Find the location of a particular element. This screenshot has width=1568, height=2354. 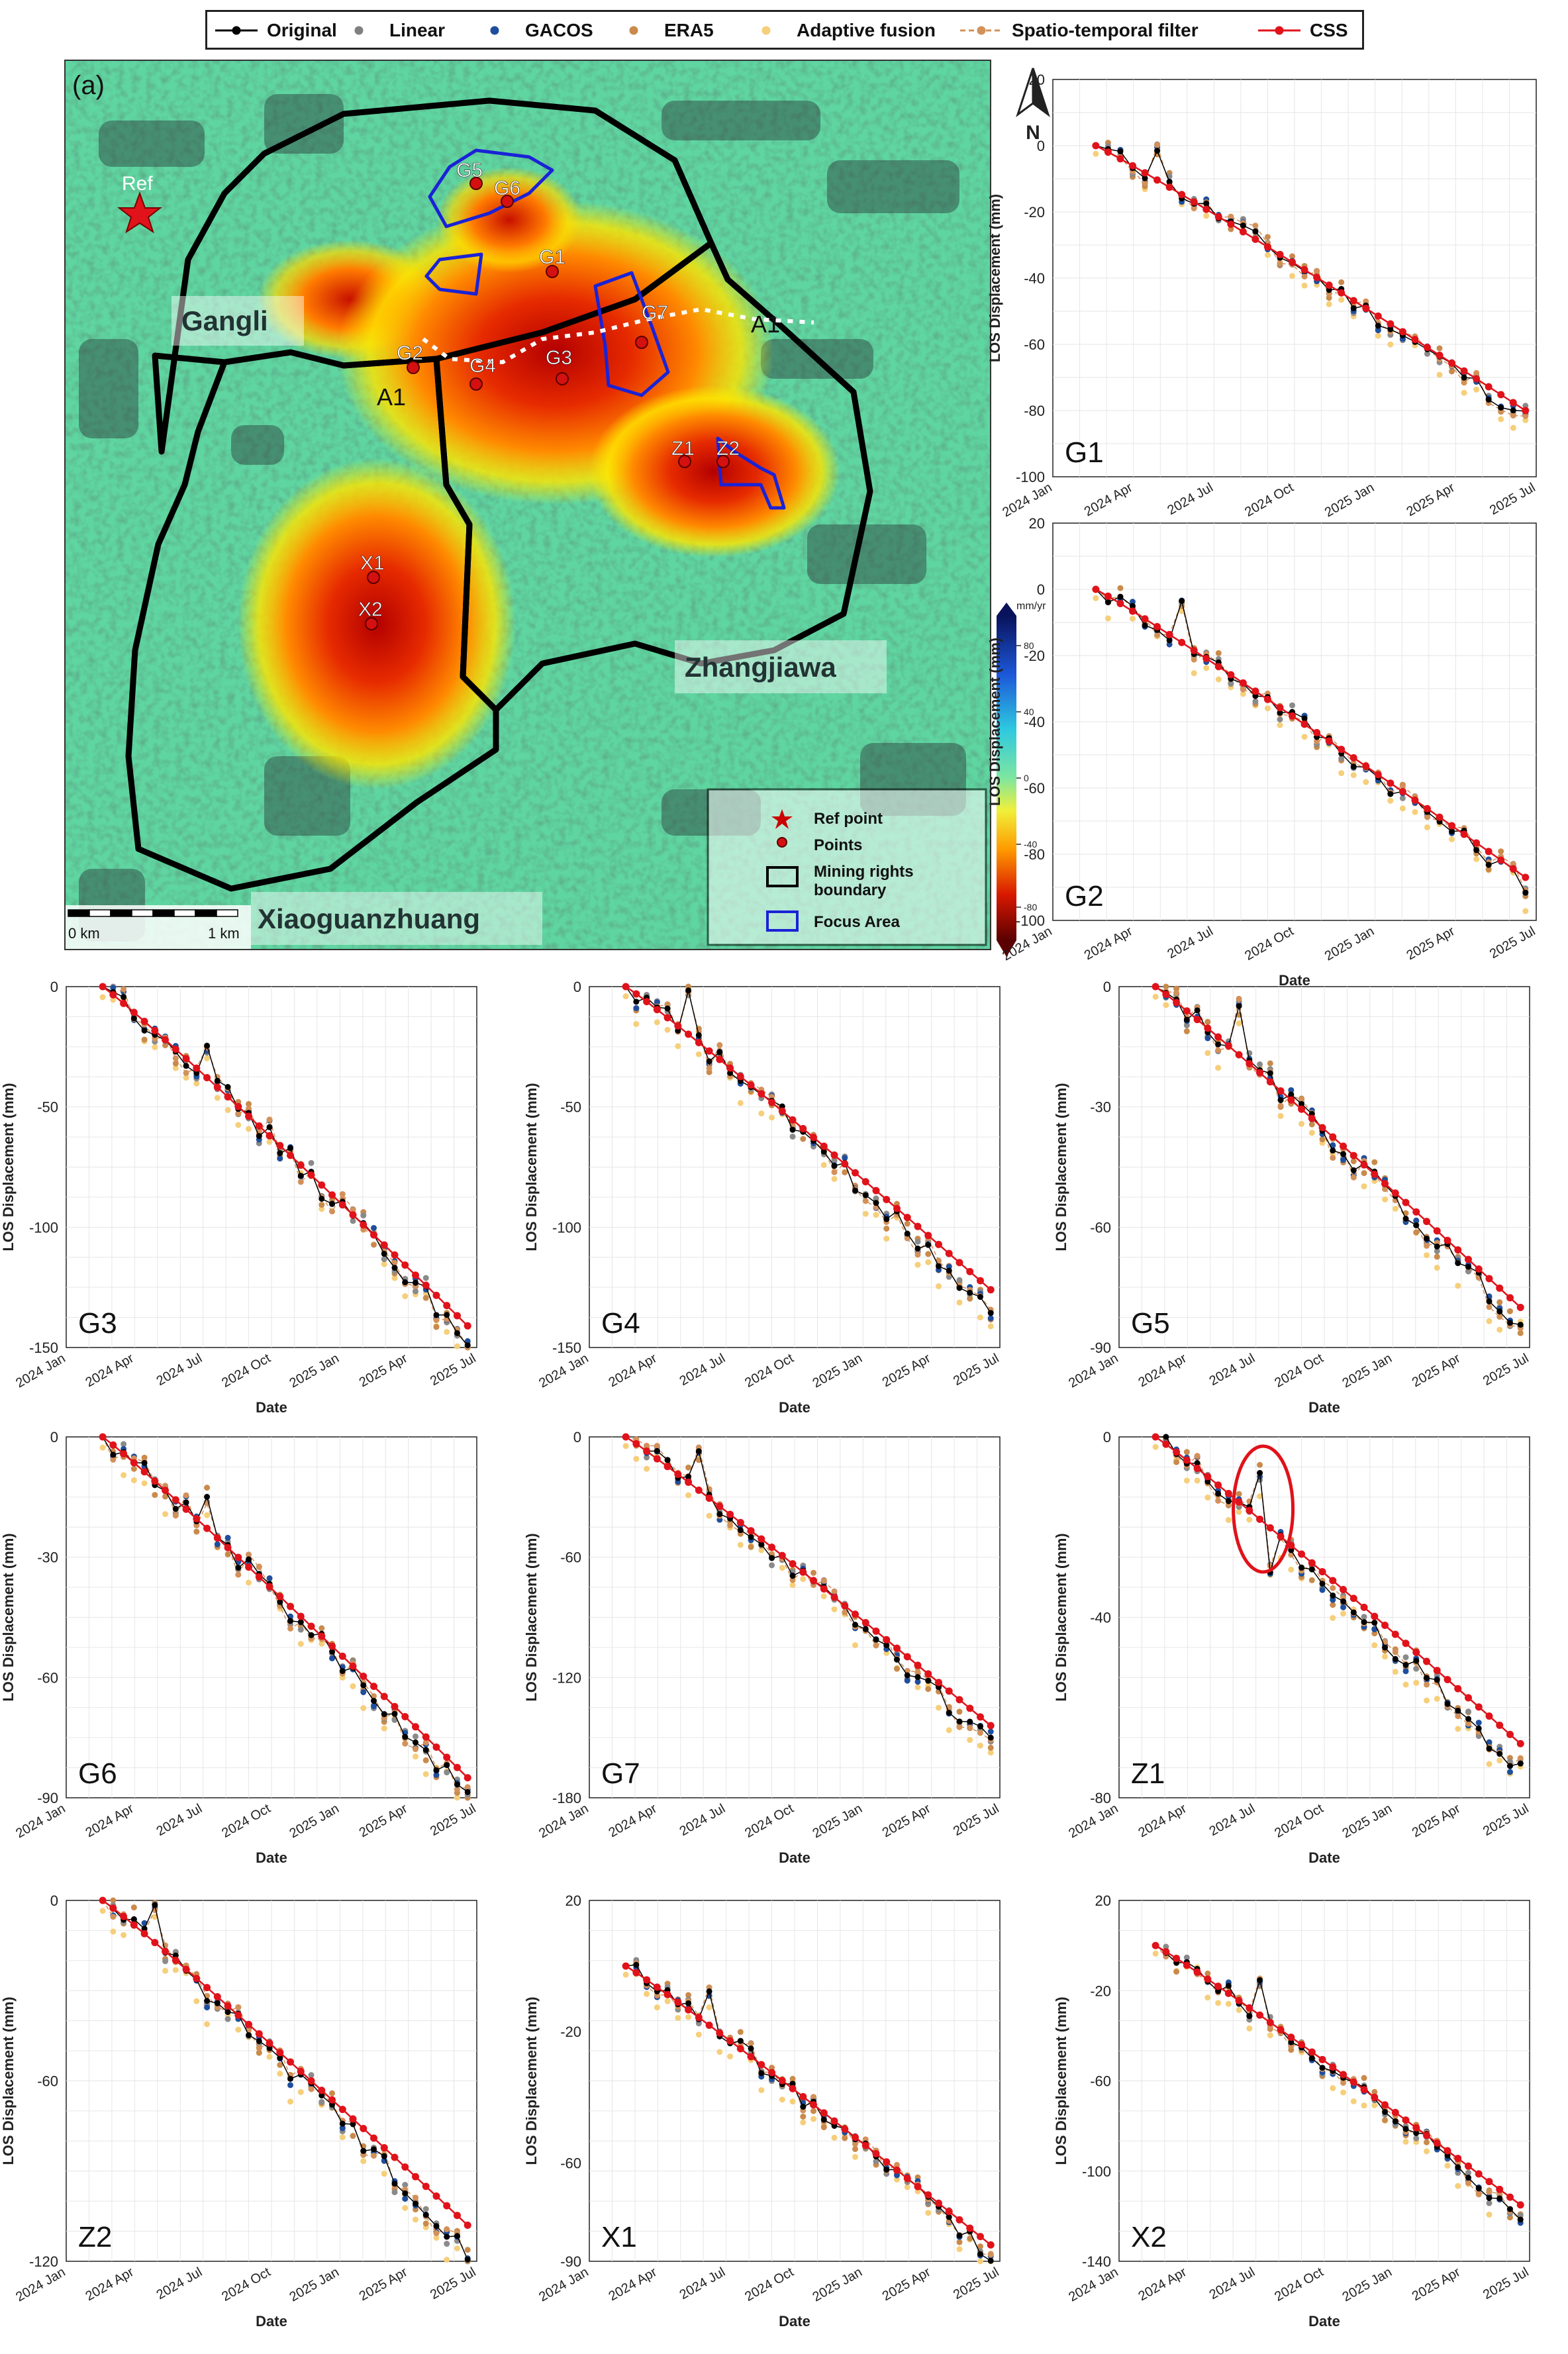

plot-area is located at coordinates (271, 2081).